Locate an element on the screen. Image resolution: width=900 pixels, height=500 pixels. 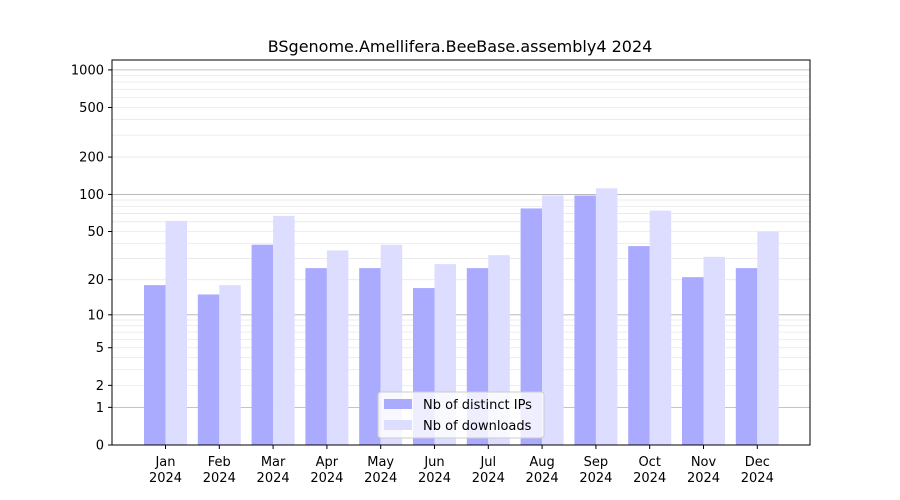
bar-distinct-ips-aug is located at coordinates (531, 326).